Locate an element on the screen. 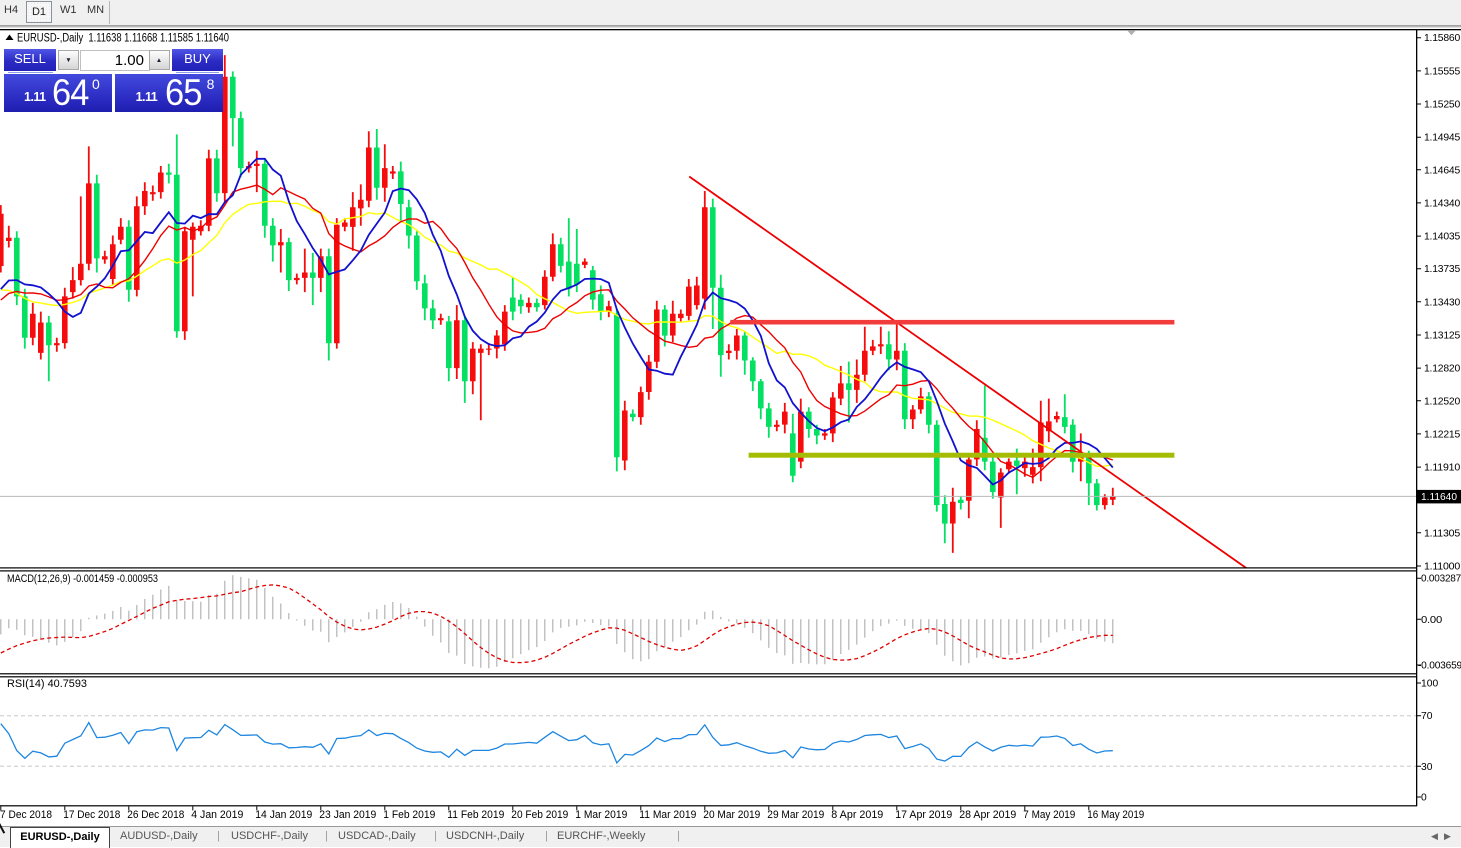 This screenshot has height=848, width=1461. svg-text: 20 Mar 2019 is located at coordinates (731, 815).